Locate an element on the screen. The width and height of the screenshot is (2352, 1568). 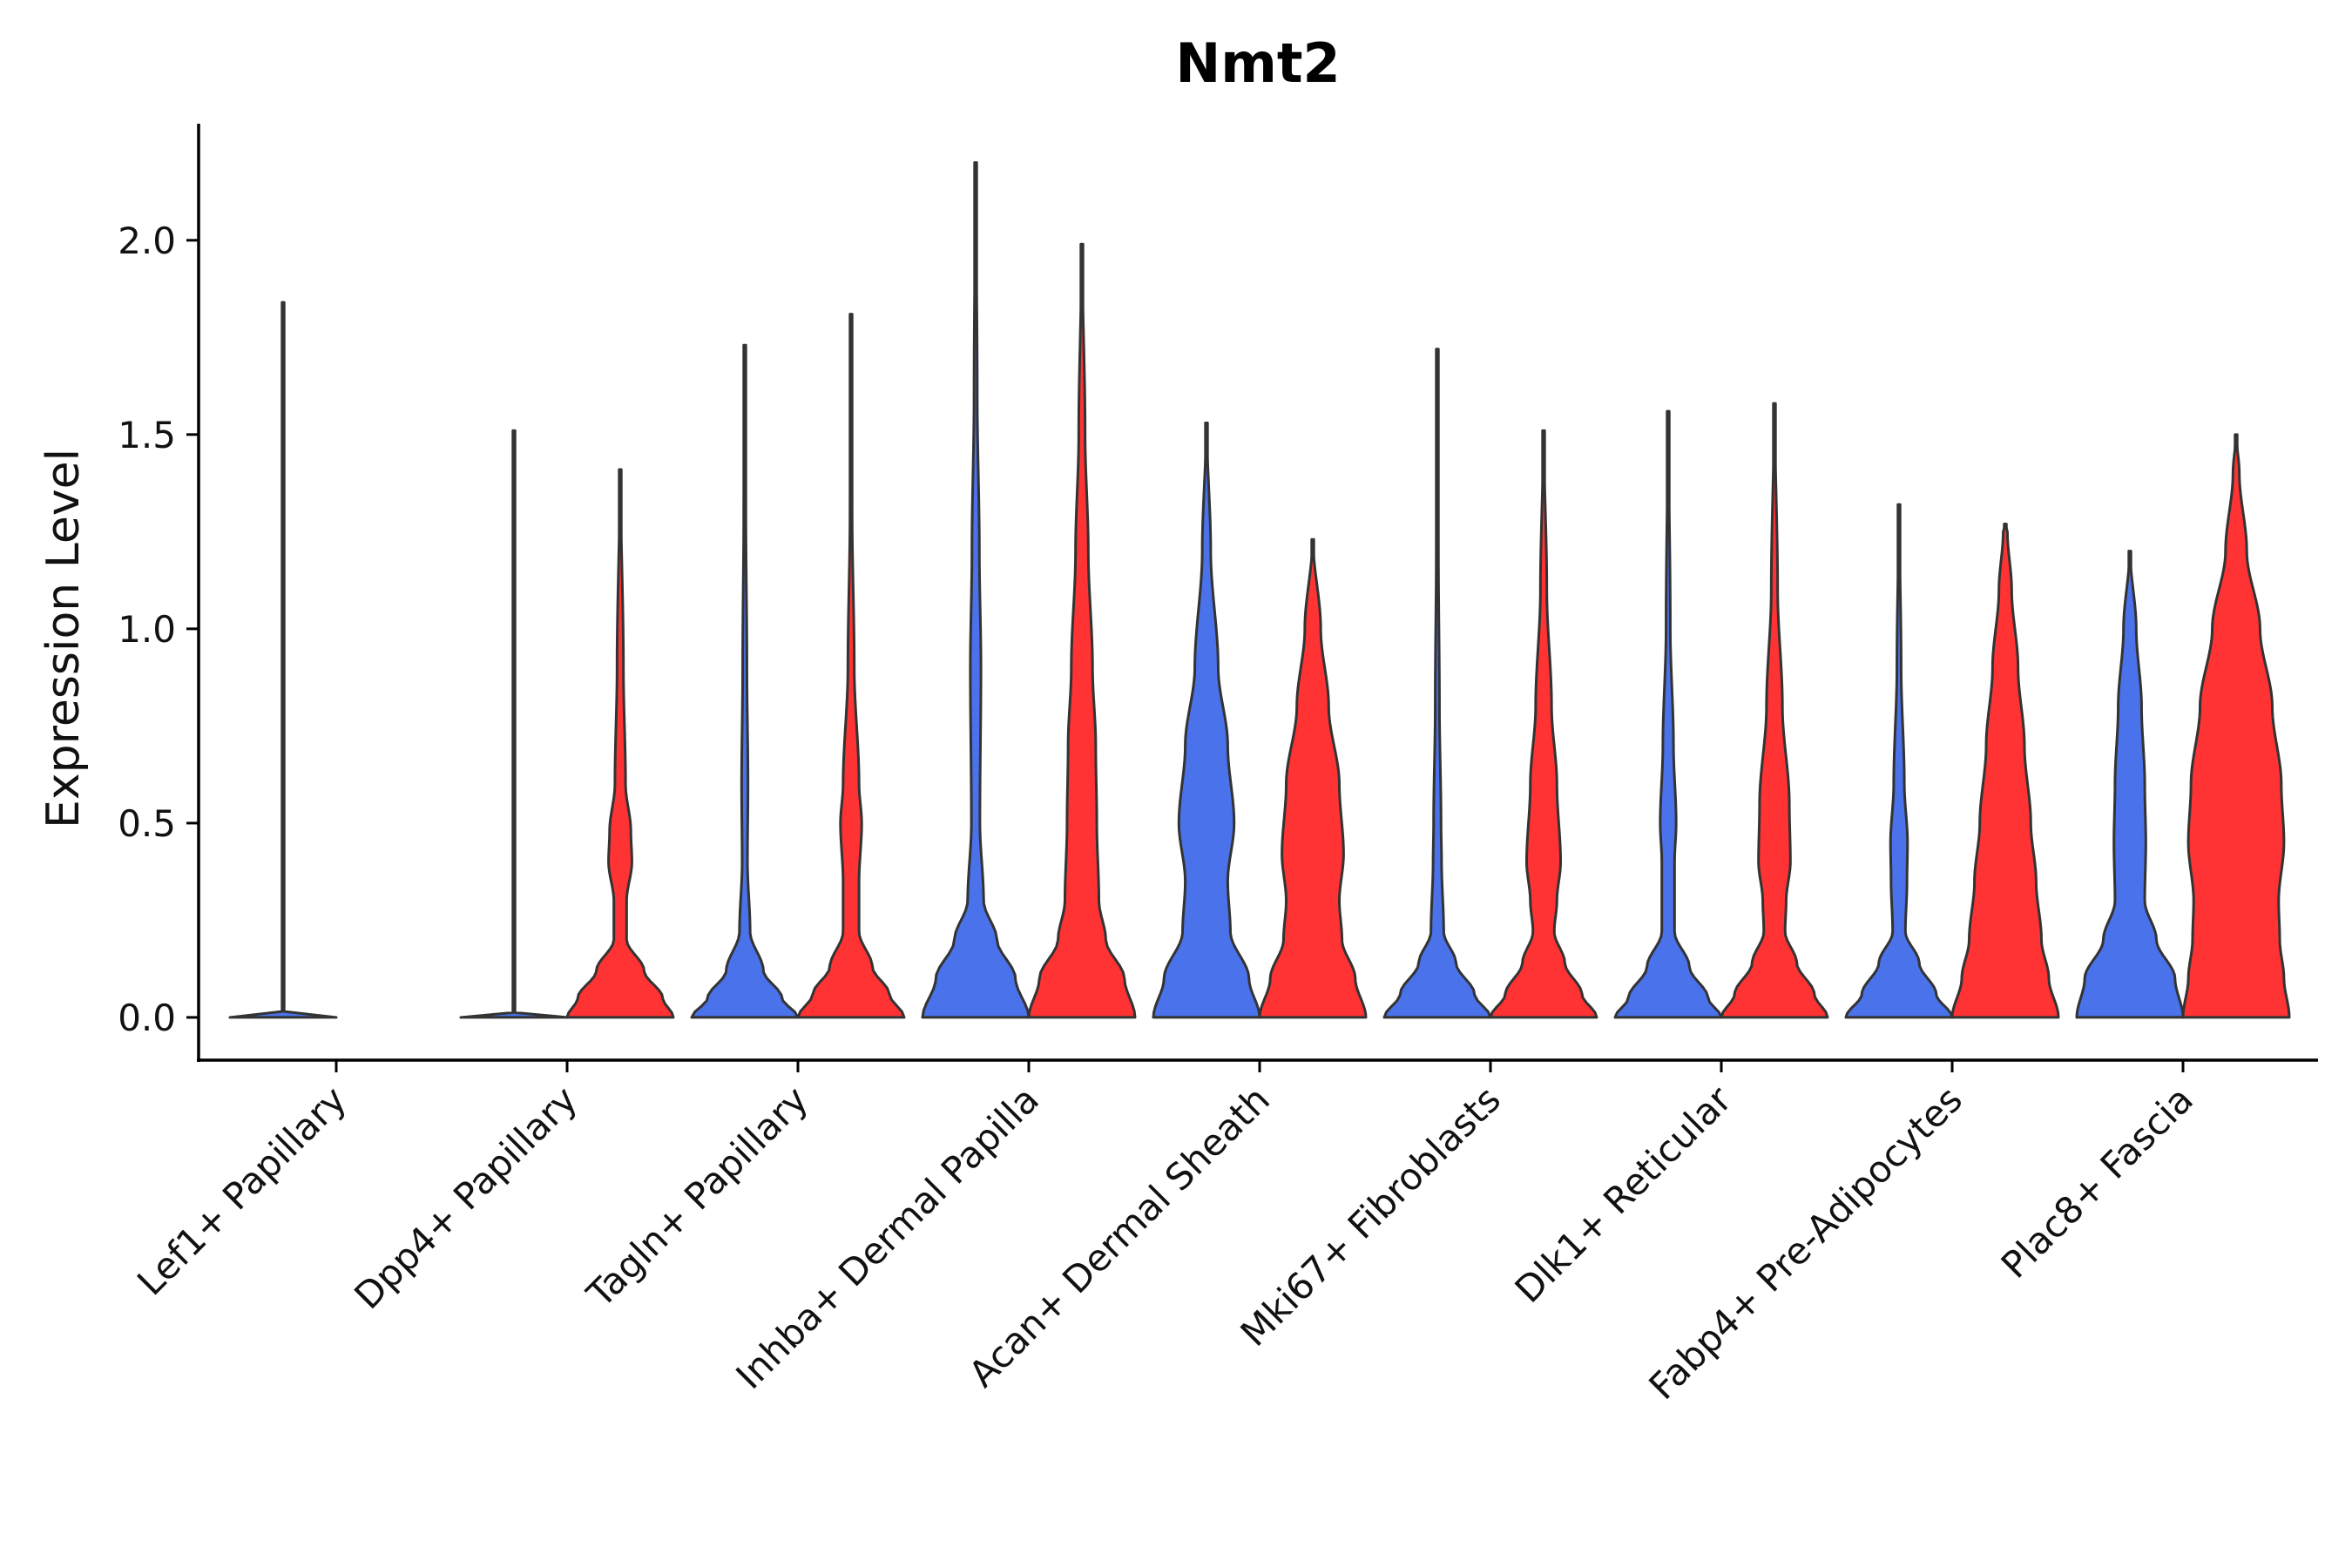
x-tick-label: Plac8+ Fascia is located at coordinates (2097, 1182).